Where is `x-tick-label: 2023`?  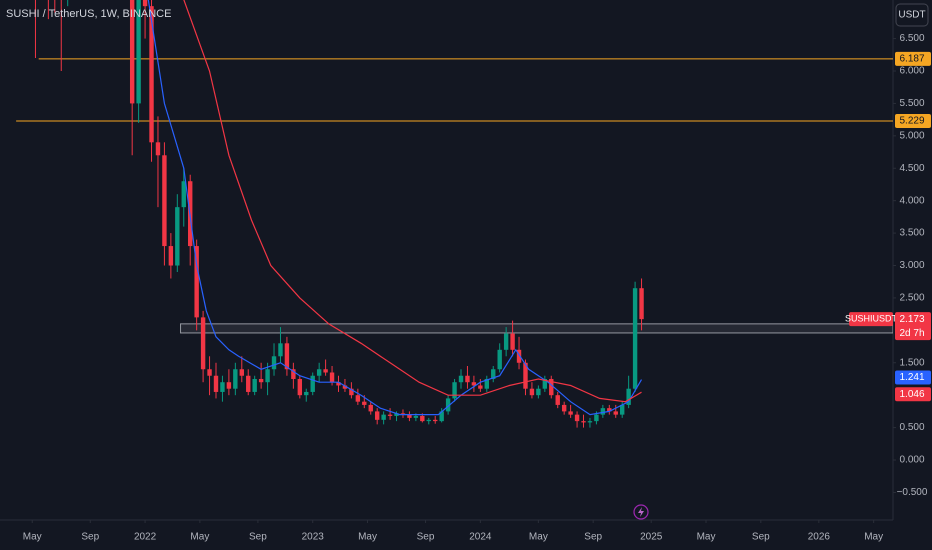 x-tick-label: 2023 is located at coordinates (313, 537).